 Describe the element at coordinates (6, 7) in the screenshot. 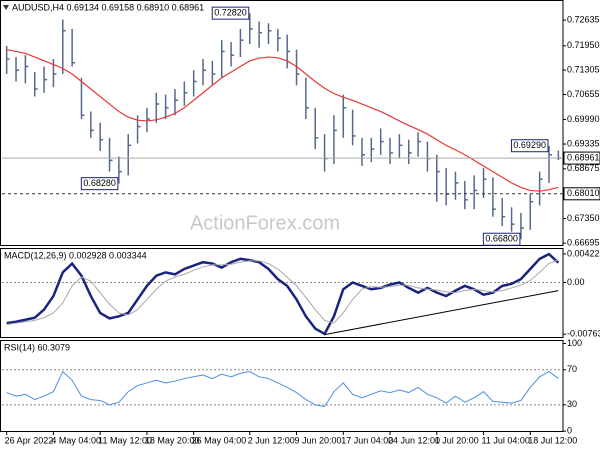

I see `symbol-icon` at that location.